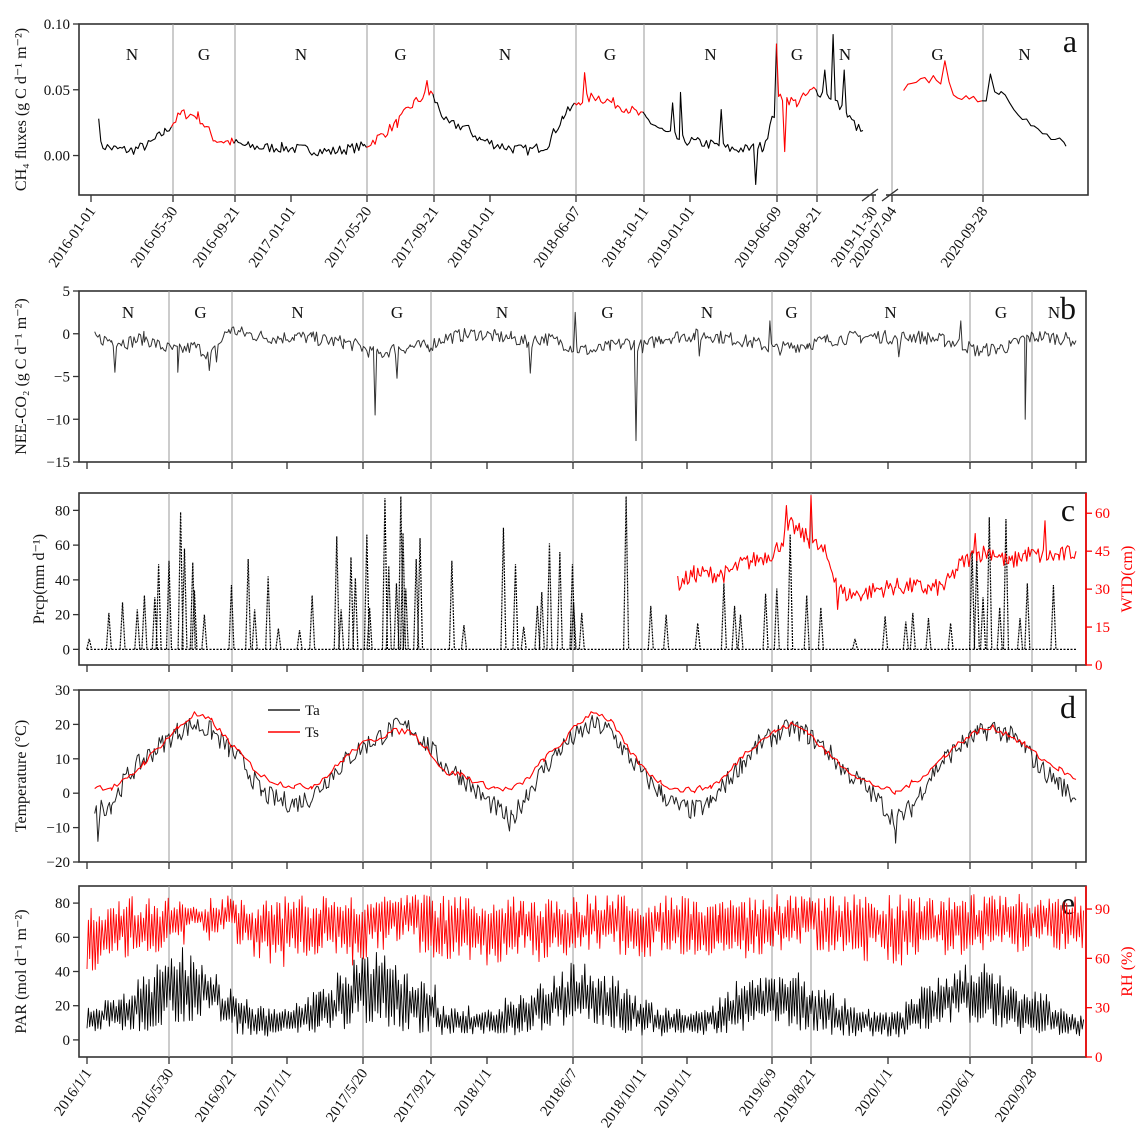  What do you see at coordinates (585, 932) in the screenshot?
I see `rh-line` at bounding box center [585, 932].